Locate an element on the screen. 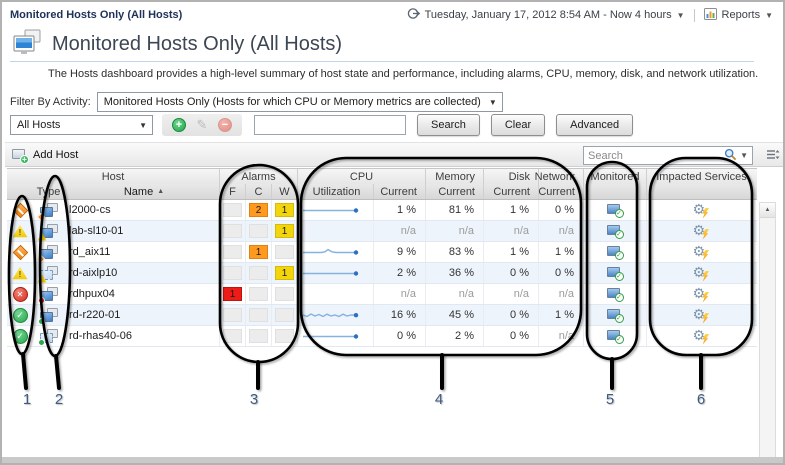  table-row: ! rd-aixlp10 1 2 % 36 % 0 % 0 % ✓ ⚙ is located at coordinates (382, 273).